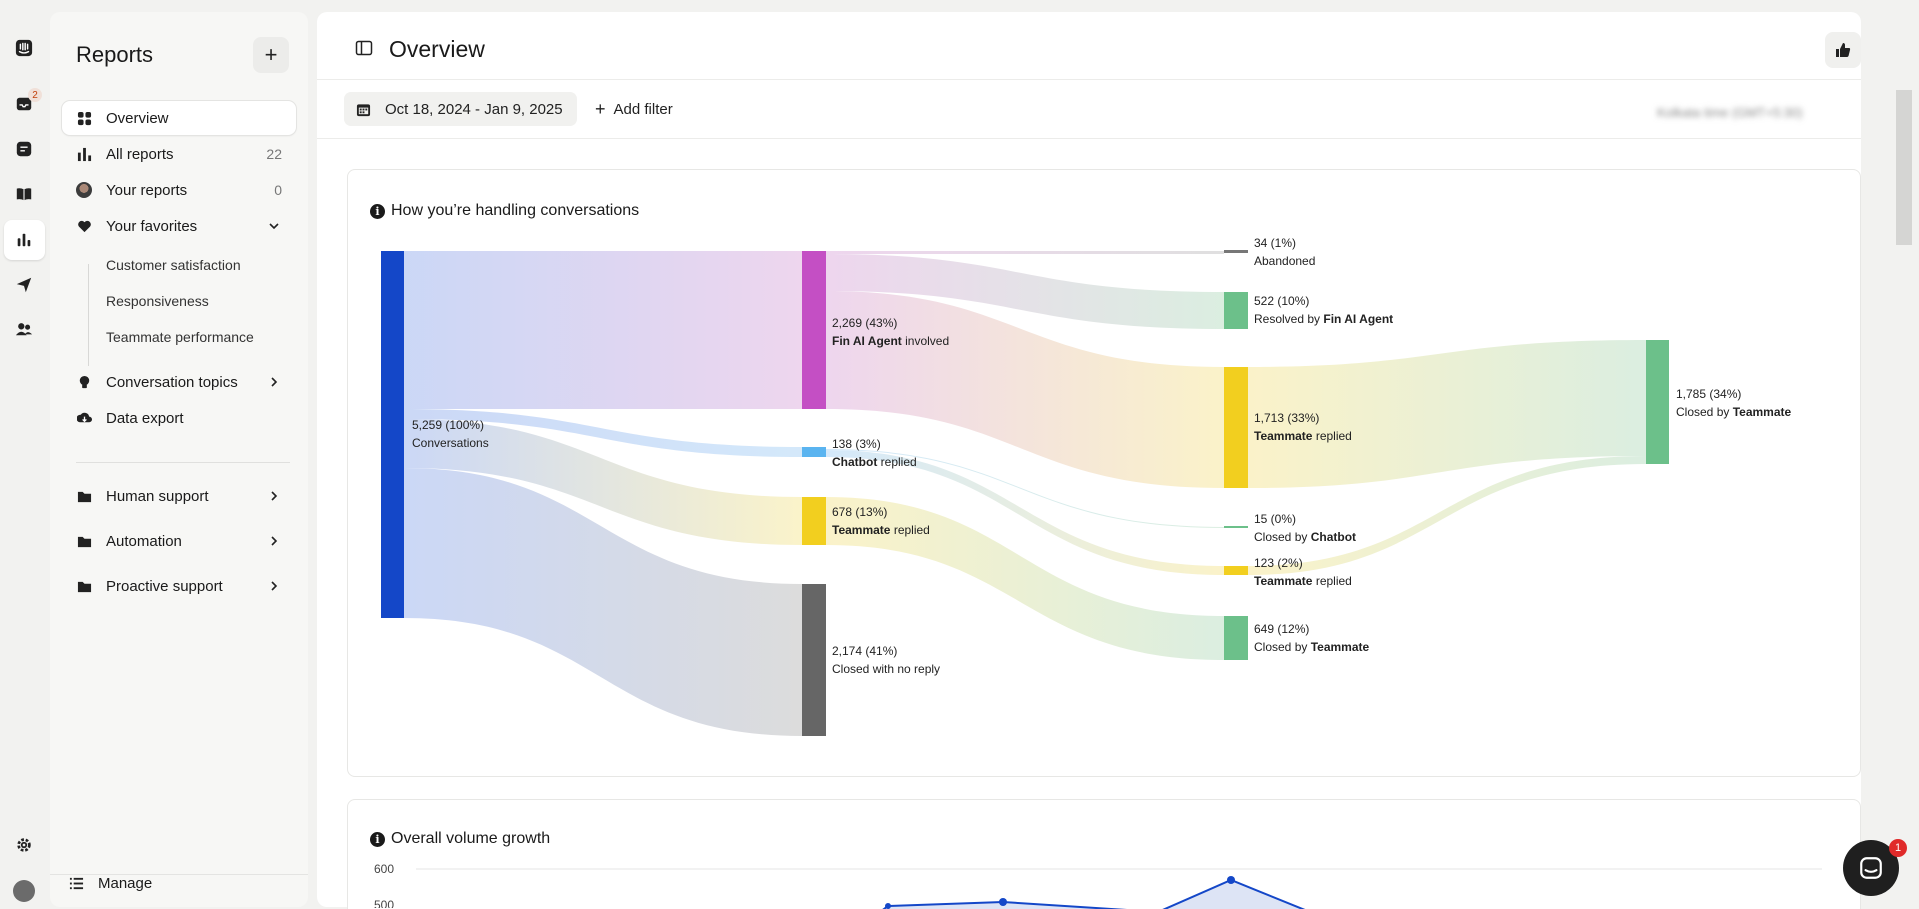 Image resolution: width=1919 pixels, height=909 pixels. I want to click on node-label-teammate-2: 1,713 (33%) Teammate replied, so click(1303, 427).